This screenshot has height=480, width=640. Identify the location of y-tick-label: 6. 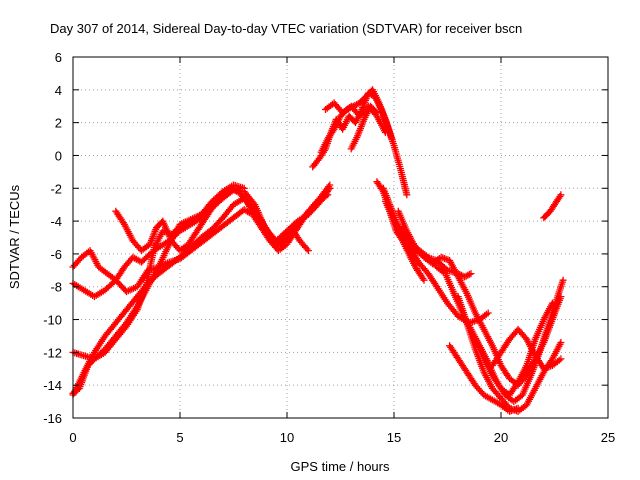
(58, 57).